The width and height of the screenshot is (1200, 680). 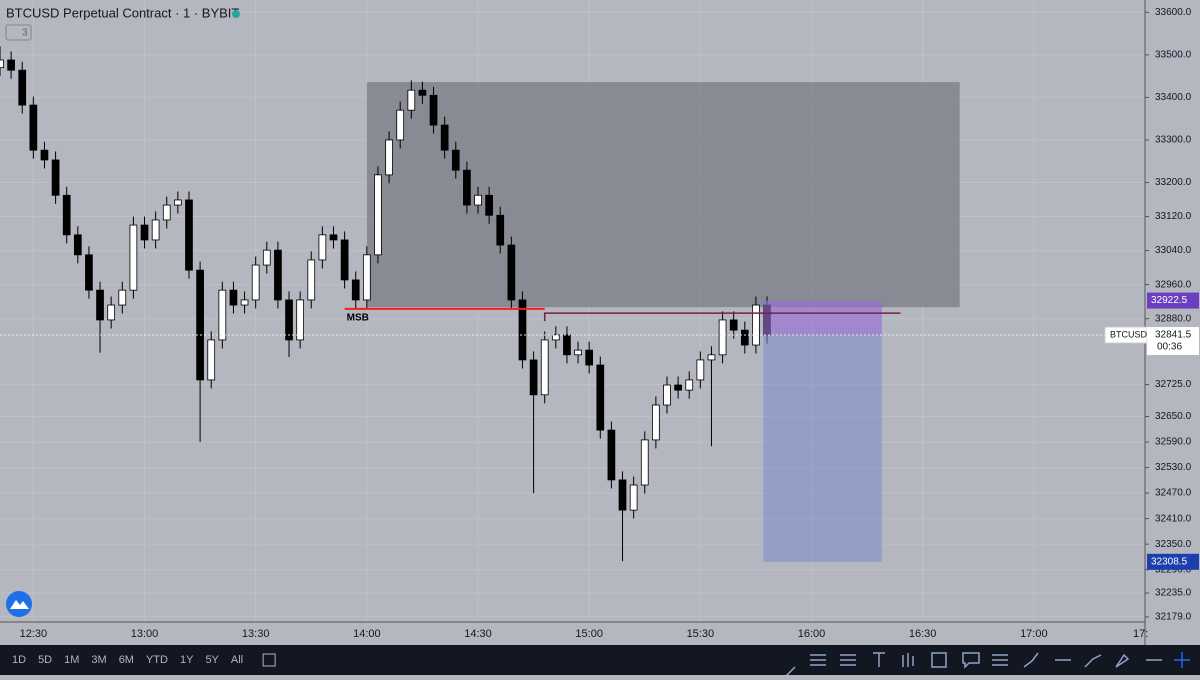 I want to click on y-tick-label: 32650.0, so click(x=1173, y=416).